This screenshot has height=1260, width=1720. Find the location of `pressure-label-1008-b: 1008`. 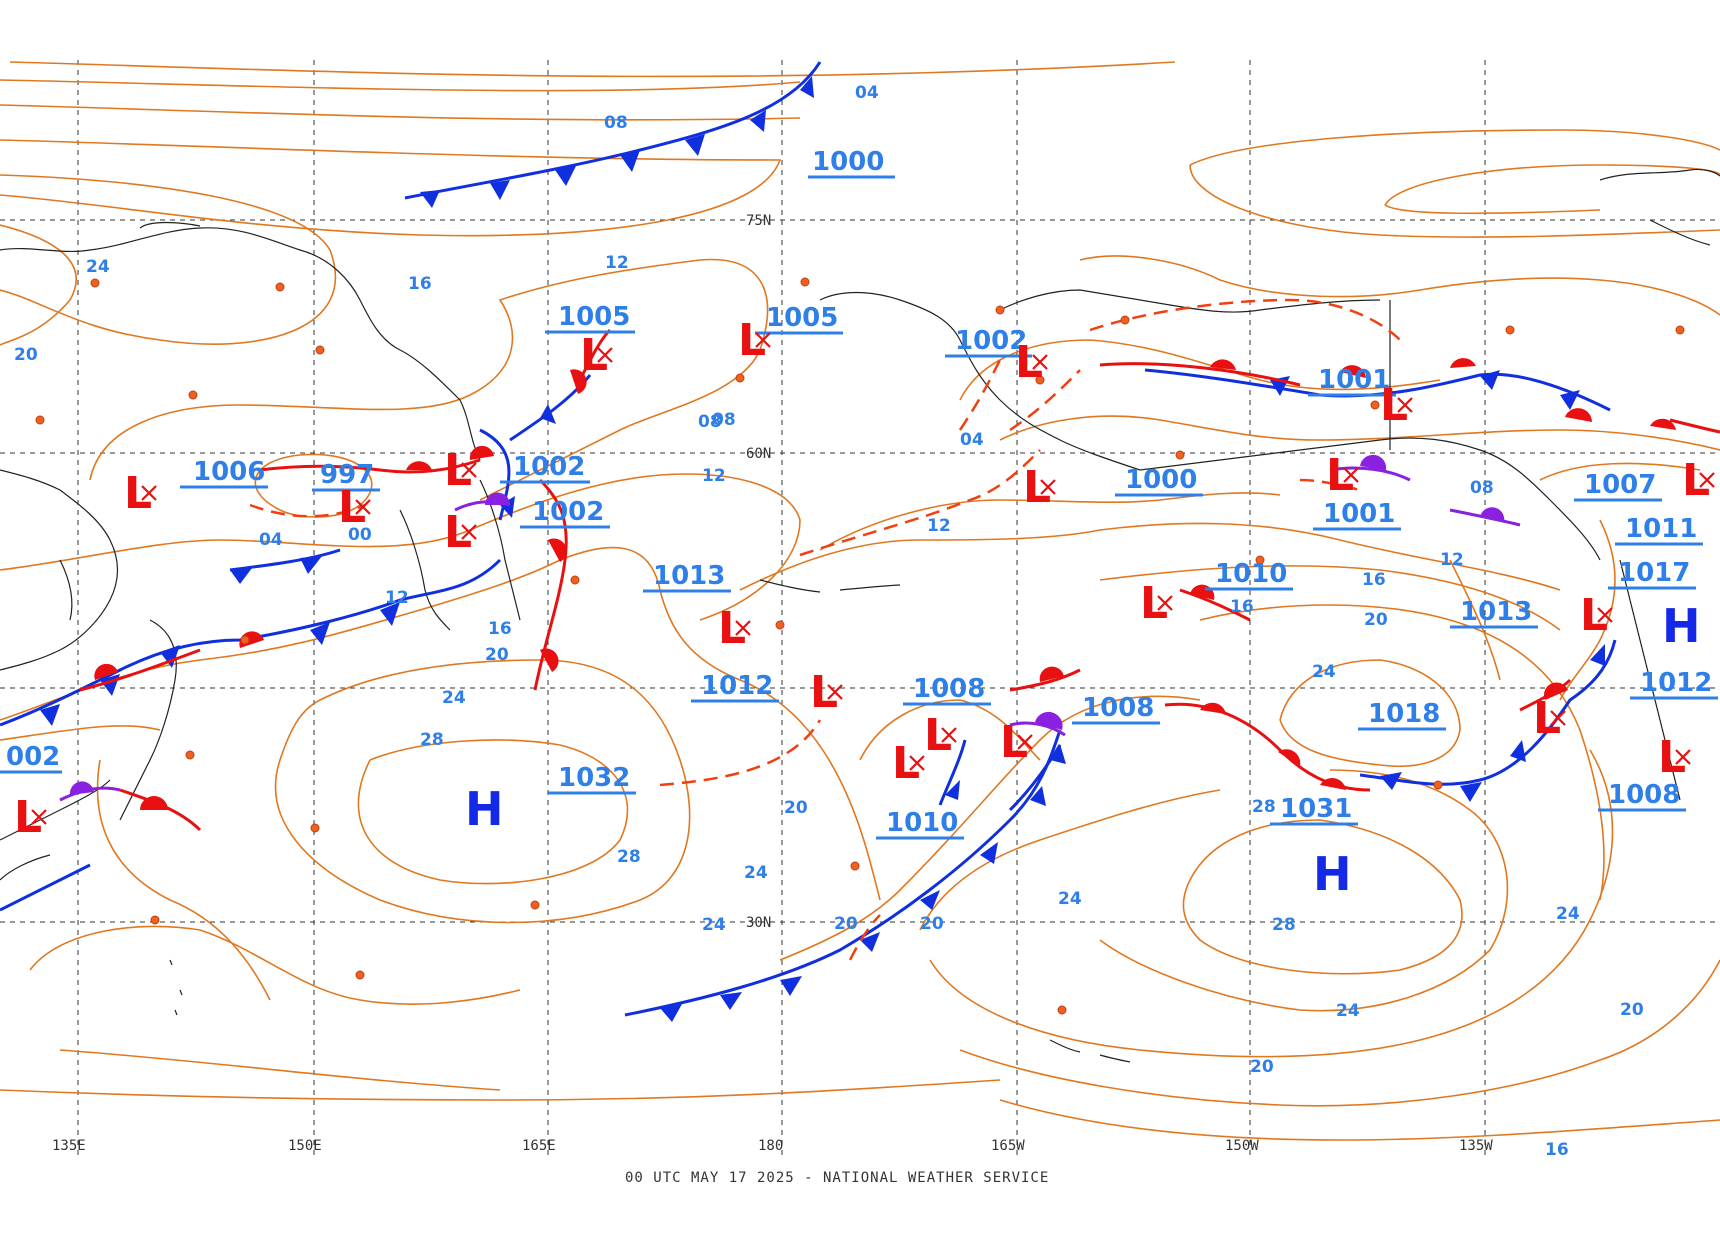

pressure-label-1008-b: 1008 is located at coordinates (1116, 709).